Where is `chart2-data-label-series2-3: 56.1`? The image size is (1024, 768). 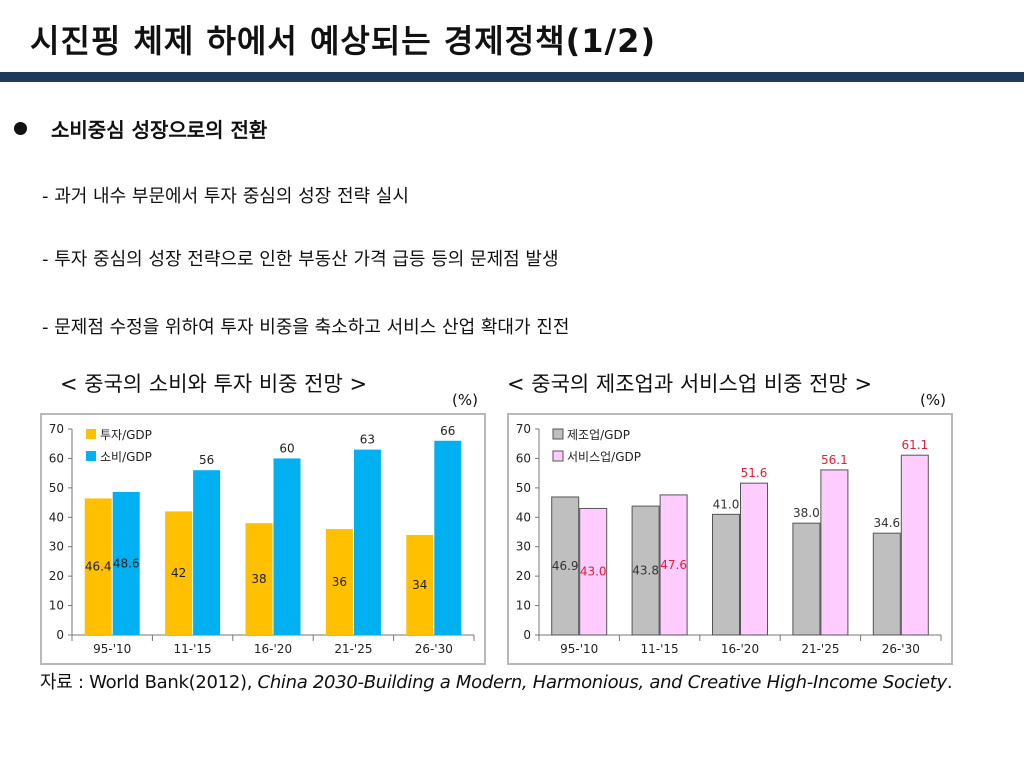 chart2-data-label-series2-3: 56.1 is located at coordinates (834, 460).